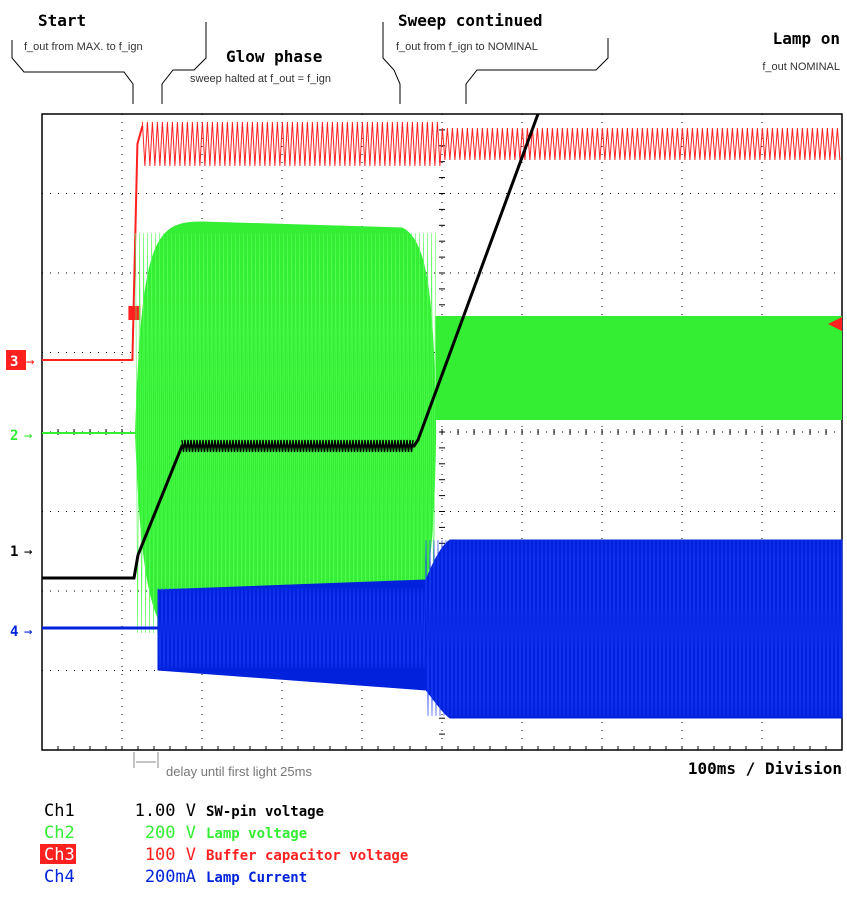  What do you see at coordinates (835, 324) in the screenshot?
I see `ch3-trigger-marker` at bounding box center [835, 324].